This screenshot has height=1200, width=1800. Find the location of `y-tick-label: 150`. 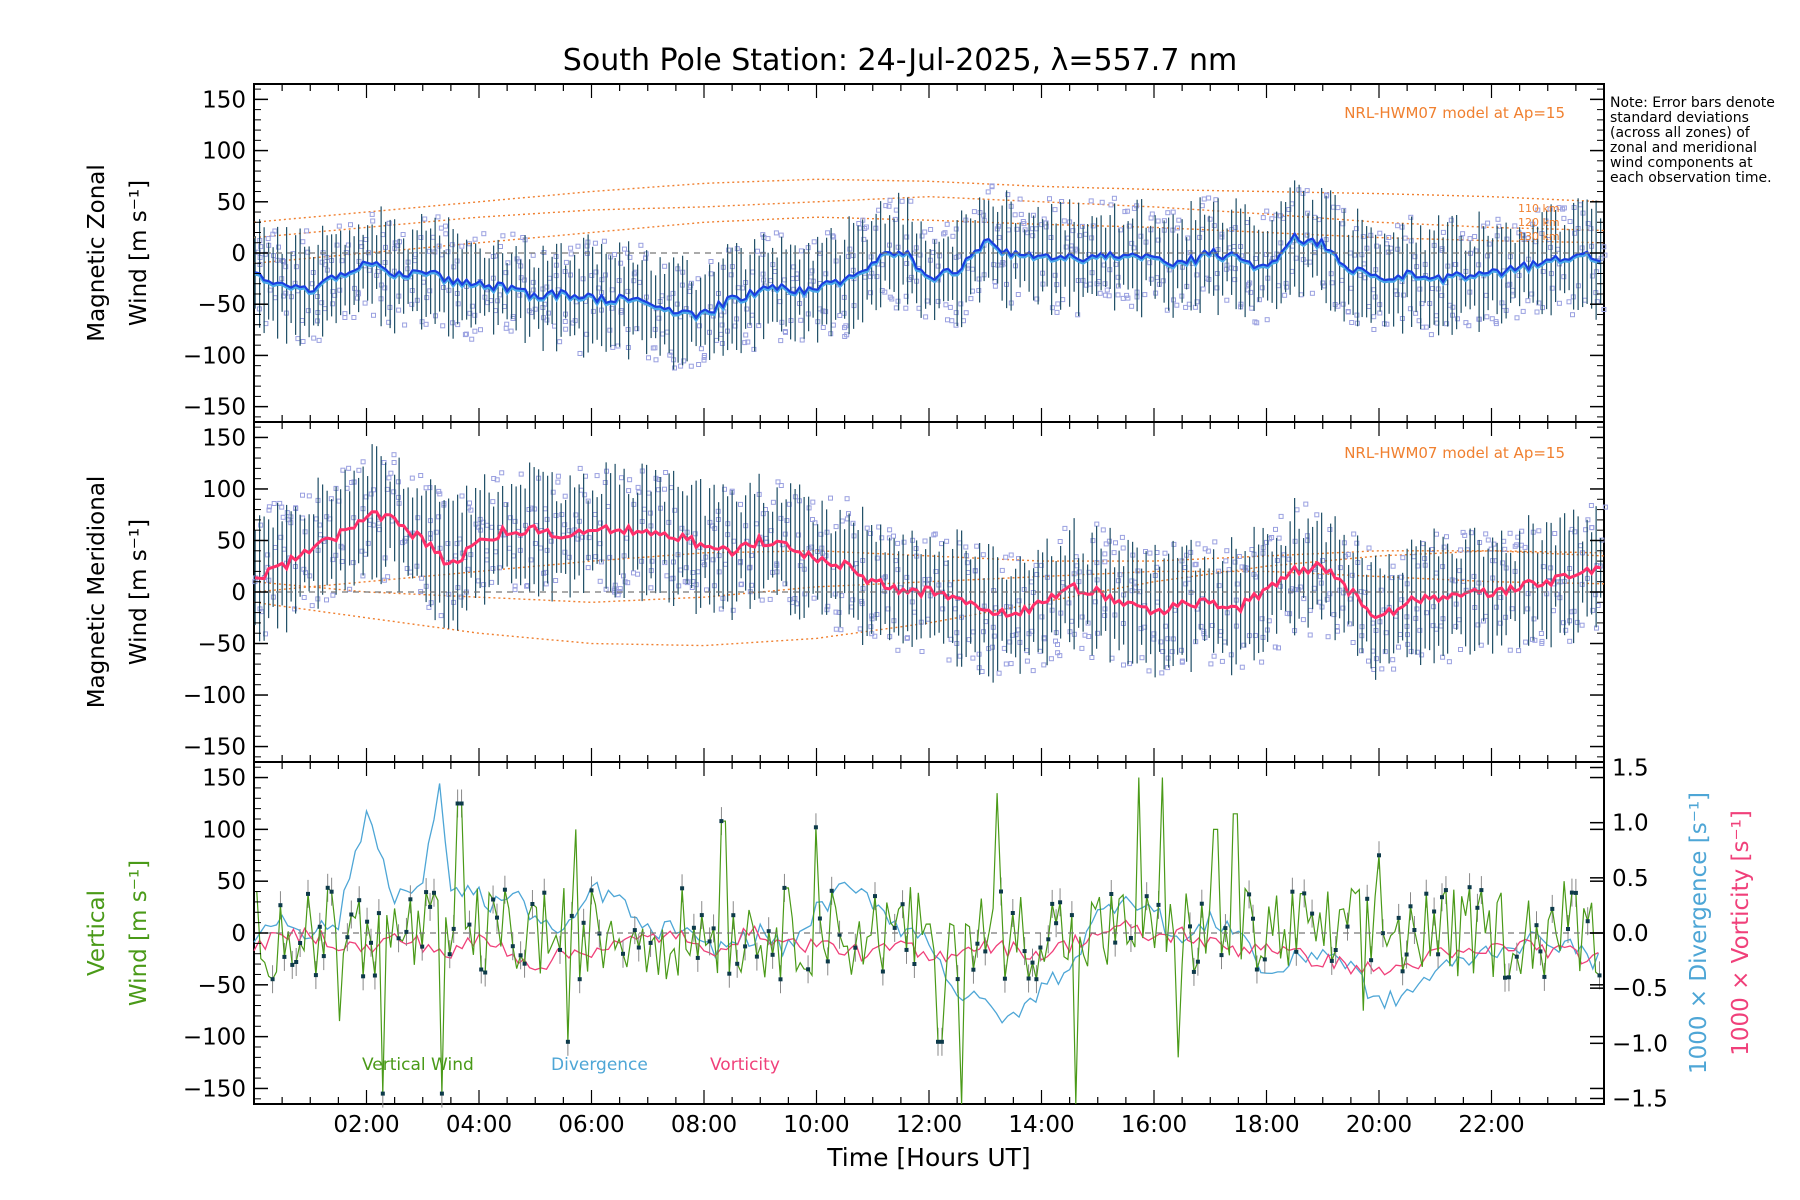

y-tick-label: 150 is located at coordinates (224, 100).